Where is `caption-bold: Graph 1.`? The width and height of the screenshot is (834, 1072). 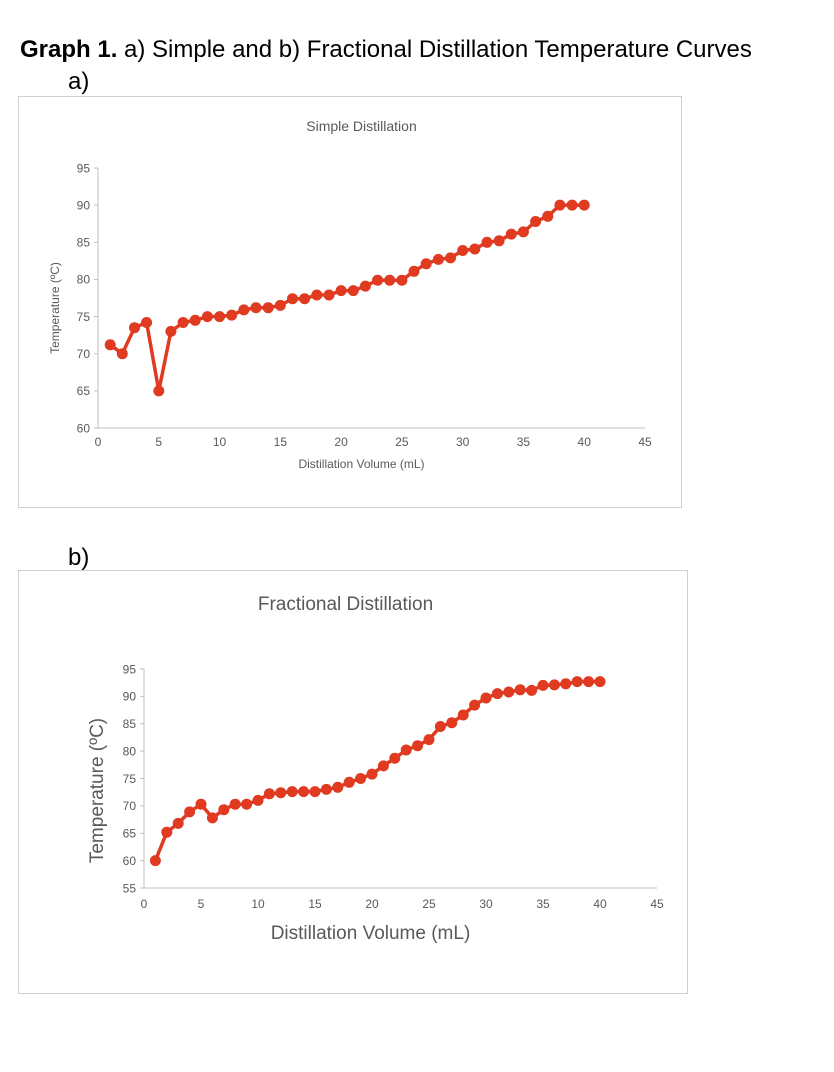 caption-bold: Graph 1. is located at coordinates (69, 49).